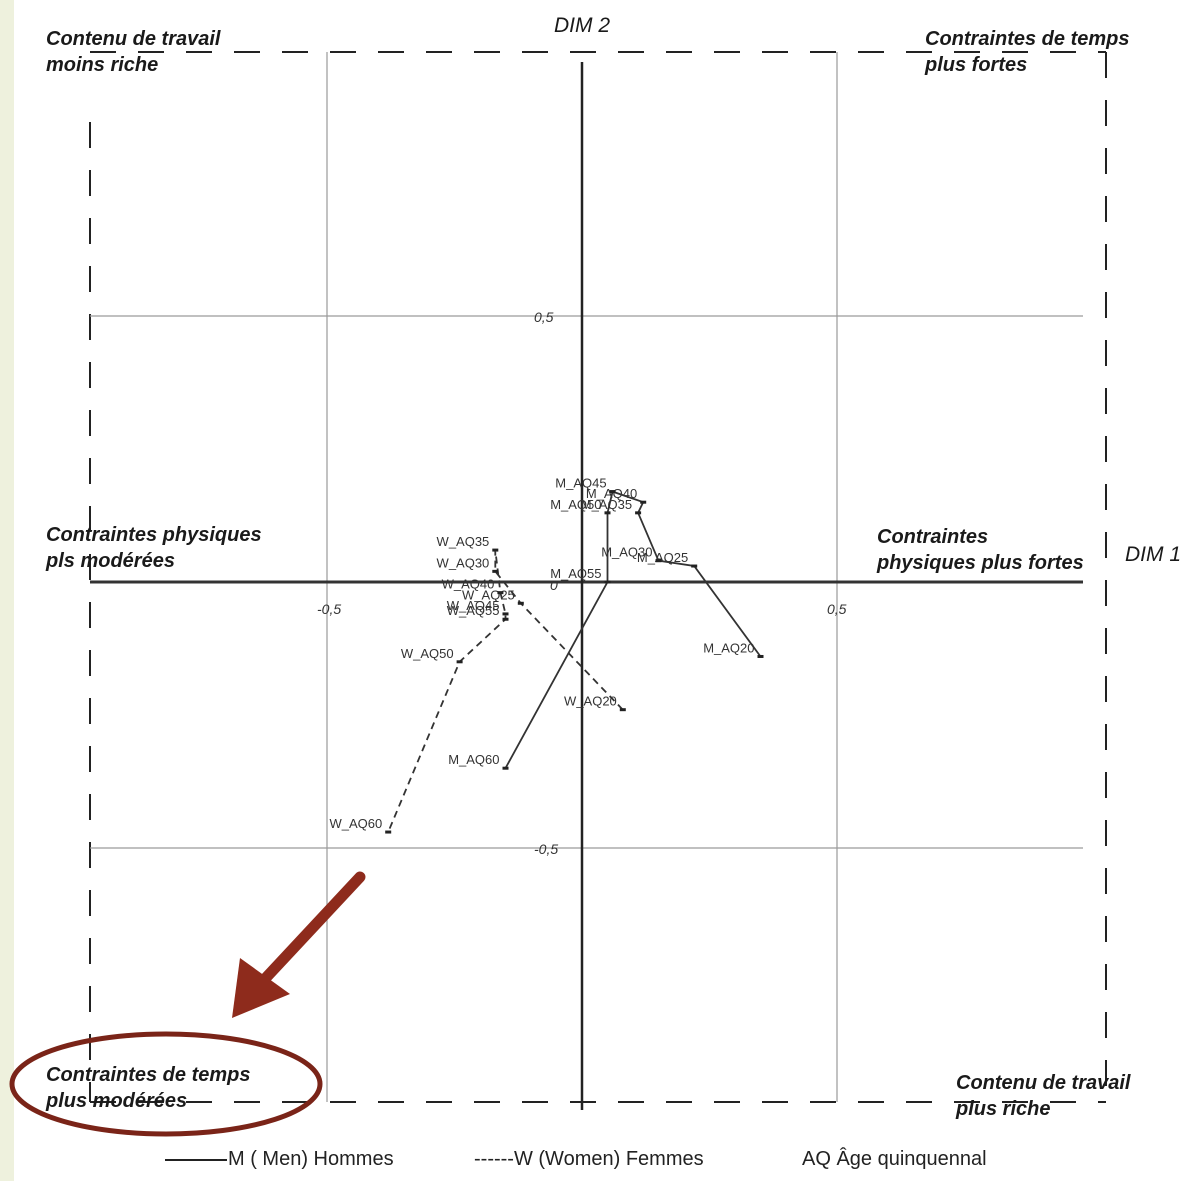 The image size is (1197, 1181). Describe the element at coordinates (102, 65) in the screenshot. I see `annotation-top-left-line2: moins riche` at that location.